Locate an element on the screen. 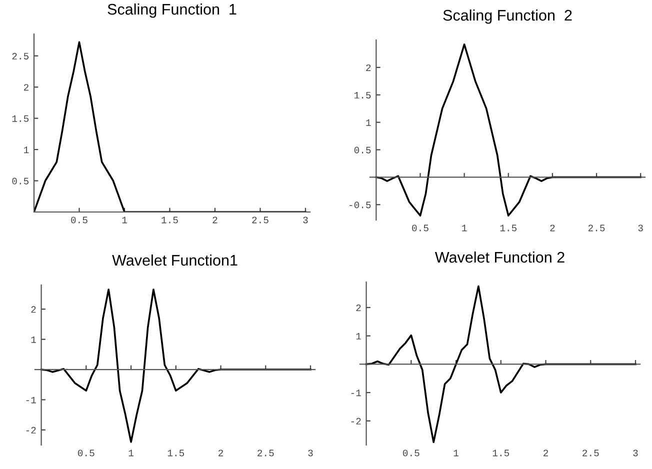  chart-title: Scaling Function 2 is located at coordinates (507, 16).